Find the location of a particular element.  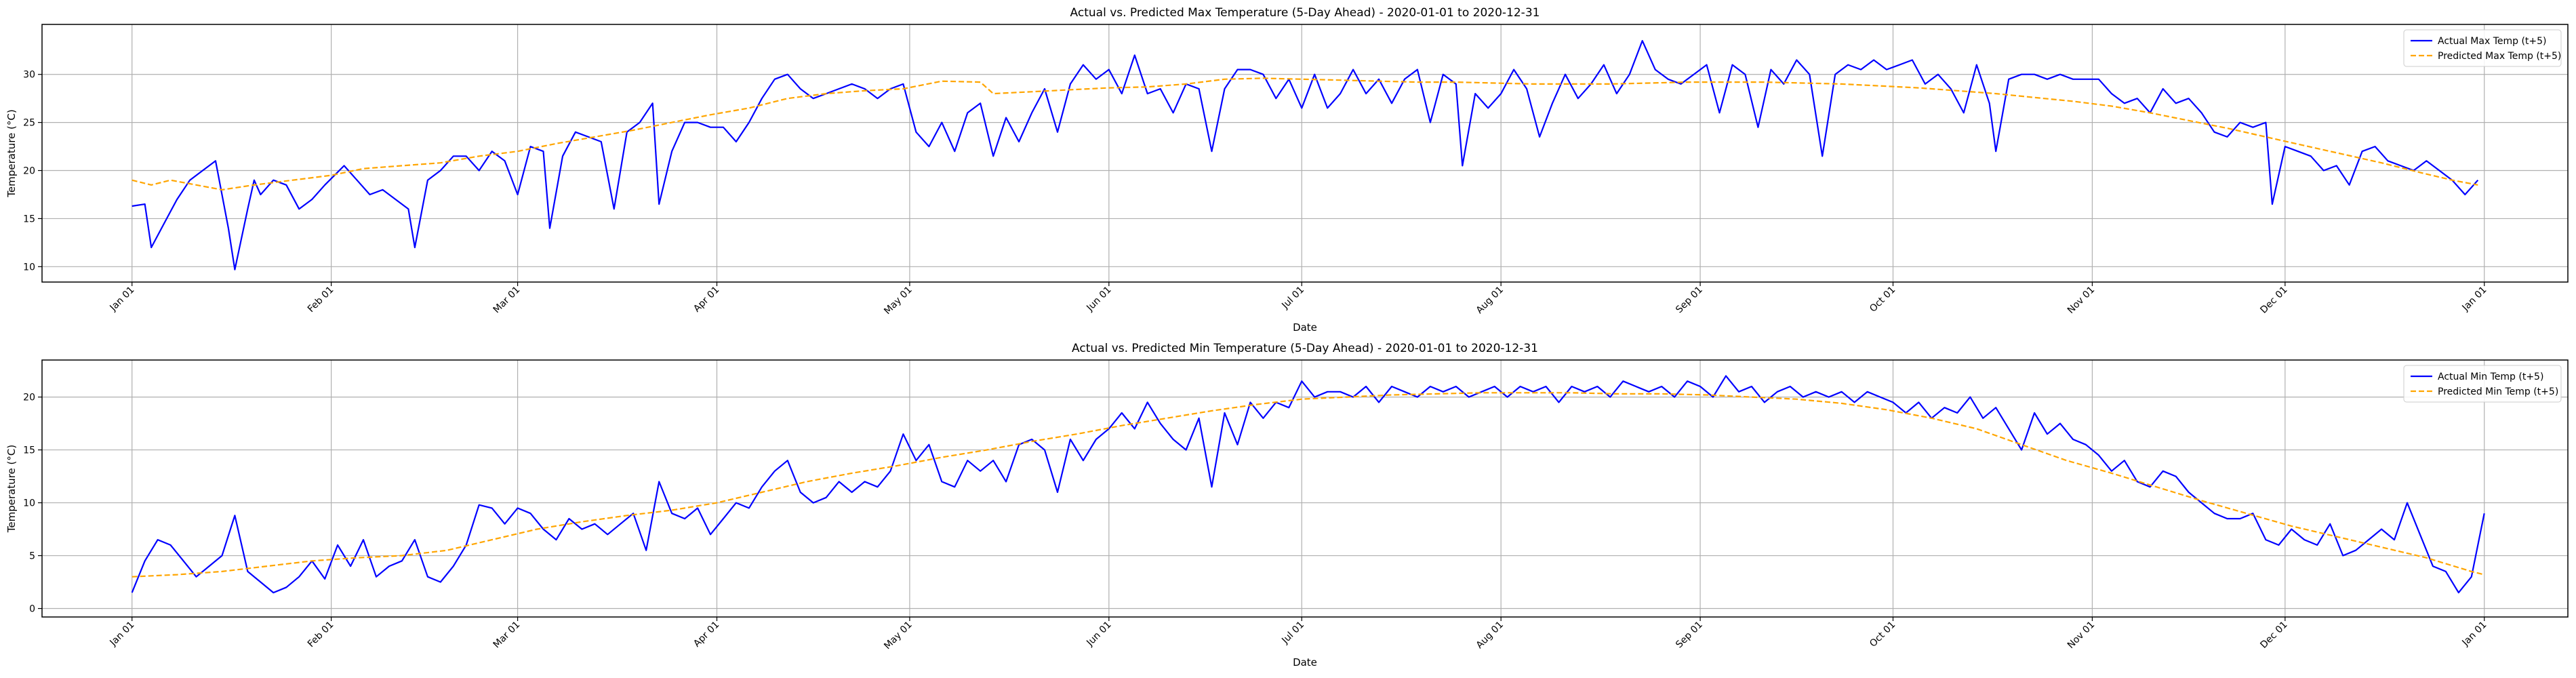

chart-1-ytick-label: 10 is located at coordinates (29, 267).